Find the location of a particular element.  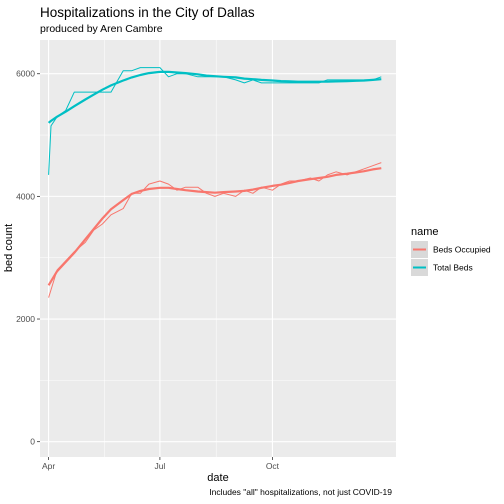

x-axis-label: date is located at coordinates (217, 478).